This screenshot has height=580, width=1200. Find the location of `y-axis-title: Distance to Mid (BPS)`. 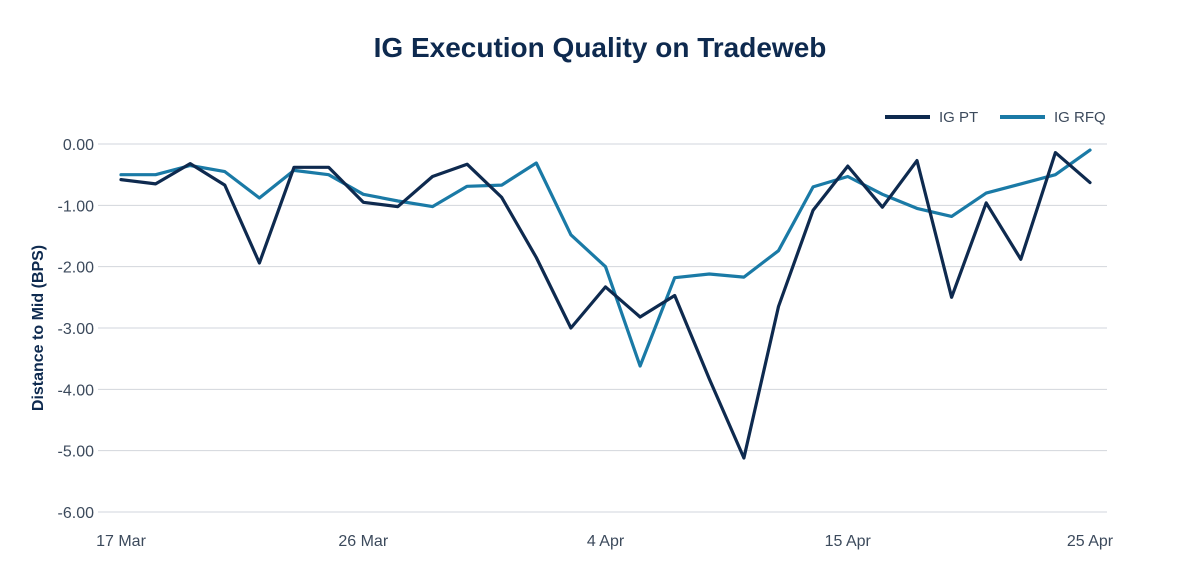

y-axis-title: Distance to Mid (BPS) is located at coordinates (38, 328).